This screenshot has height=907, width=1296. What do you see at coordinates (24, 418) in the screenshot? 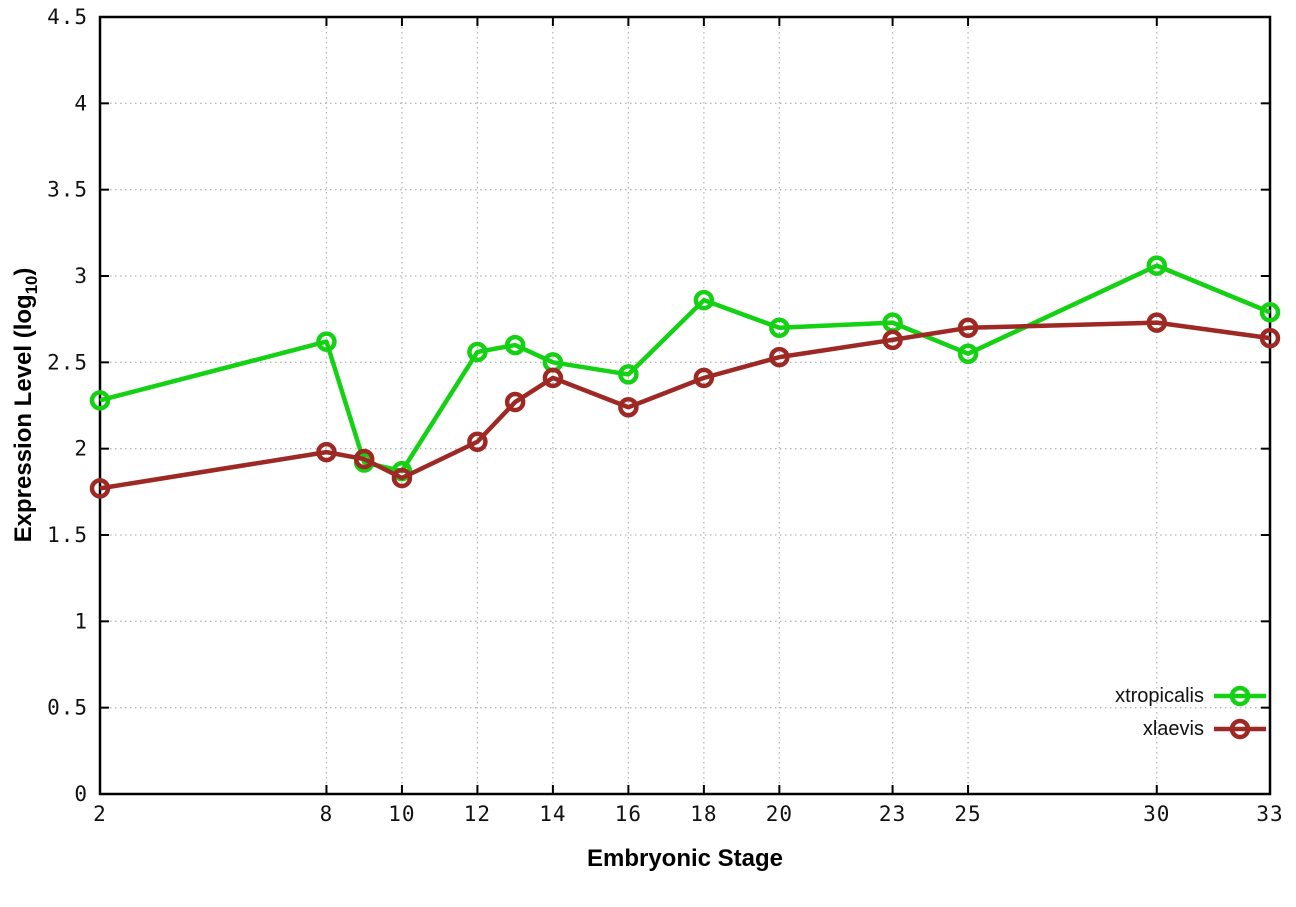
I see `y-axis-title-text: Expression Level (log` at bounding box center [24, 418].